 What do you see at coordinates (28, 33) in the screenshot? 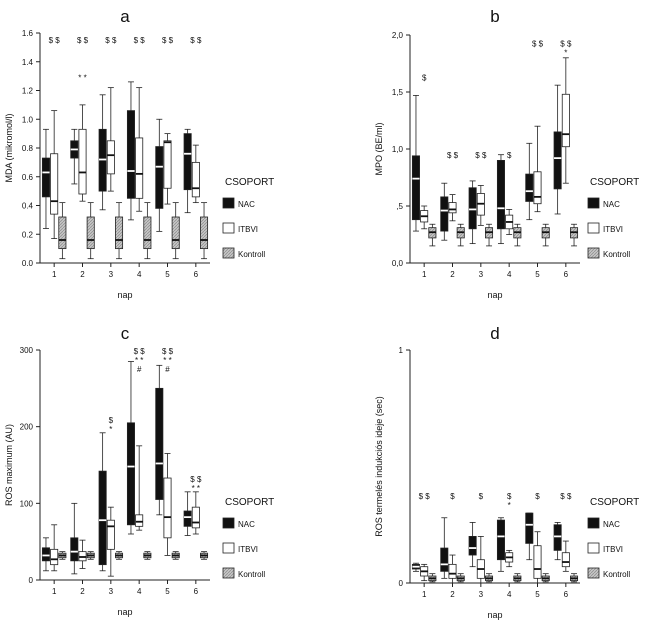
I see `y-tick-label: 1.6` at bounding box center [28, 33].